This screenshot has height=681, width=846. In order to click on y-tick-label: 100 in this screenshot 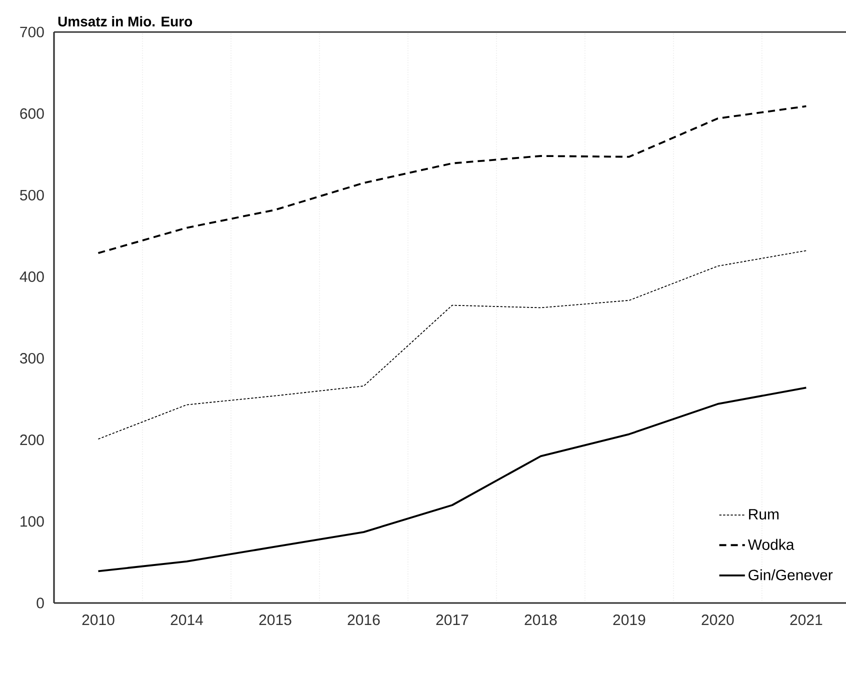, I will do `click(32, 521)`.